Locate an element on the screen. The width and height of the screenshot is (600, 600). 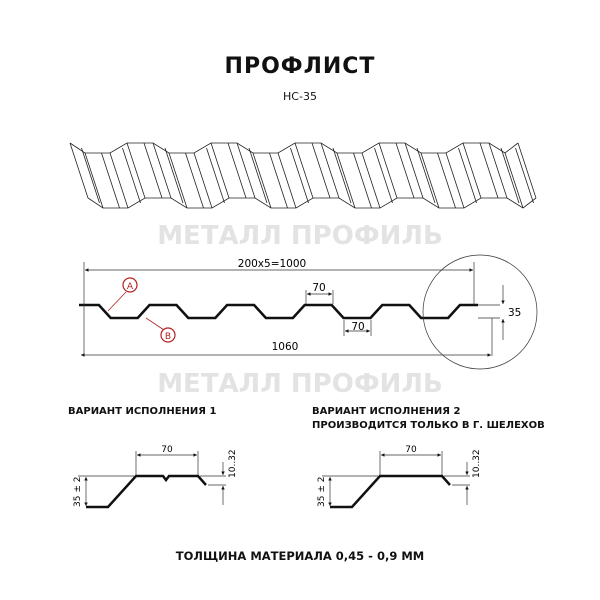
main-profile is located at coordinates (278, 311).